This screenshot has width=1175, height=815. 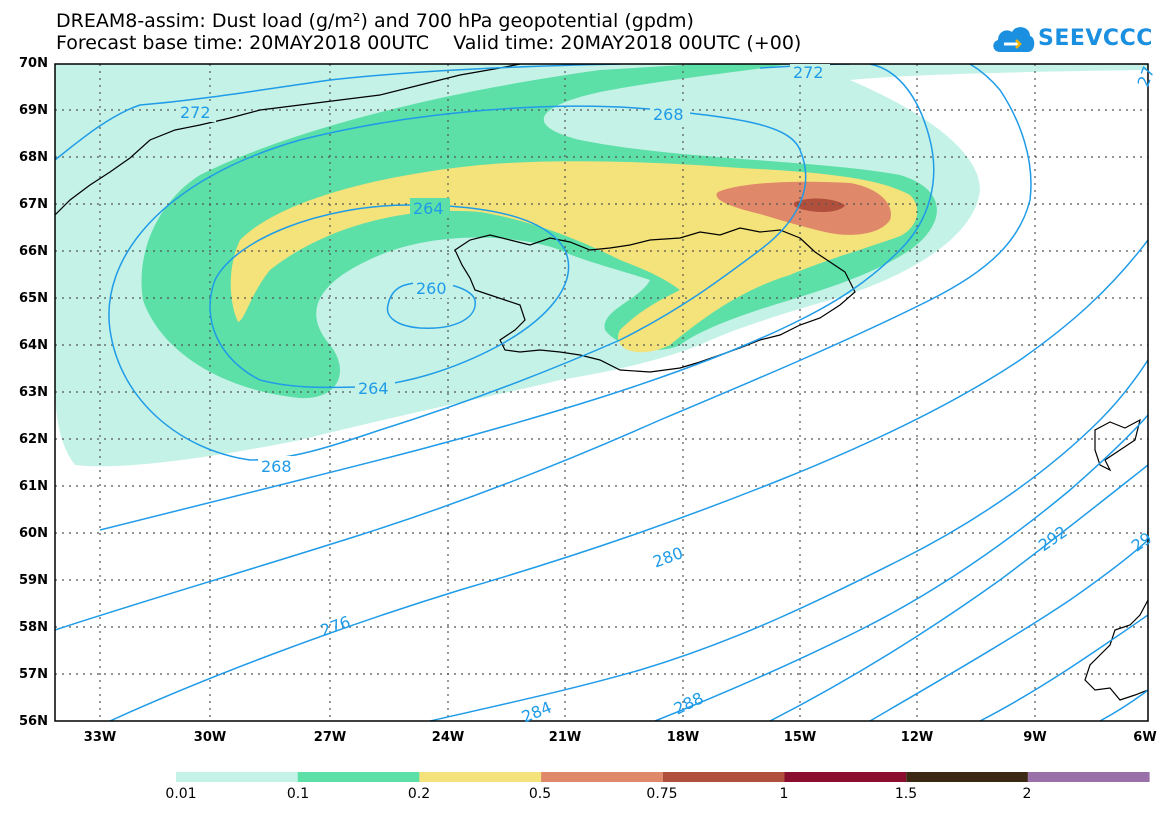 What do you see at coordinates (100, 737) in the screenshot?
I see `lon-label: 33W` at bounding box center [100, 737].